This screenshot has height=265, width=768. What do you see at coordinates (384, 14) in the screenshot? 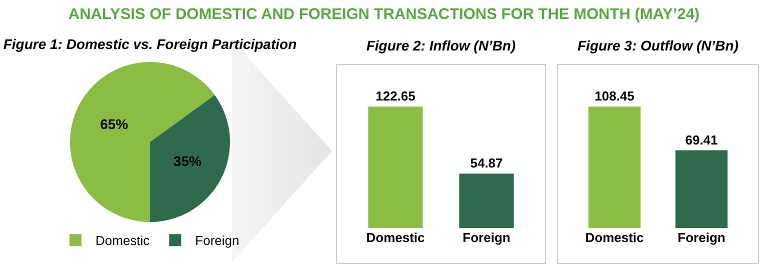
I see `text: ANALYSIS OF DOMESTIC AND FOREIGN TRANSACTIONS FOR THE MONTH (MAY’24)` at bounding box center [384, 14].